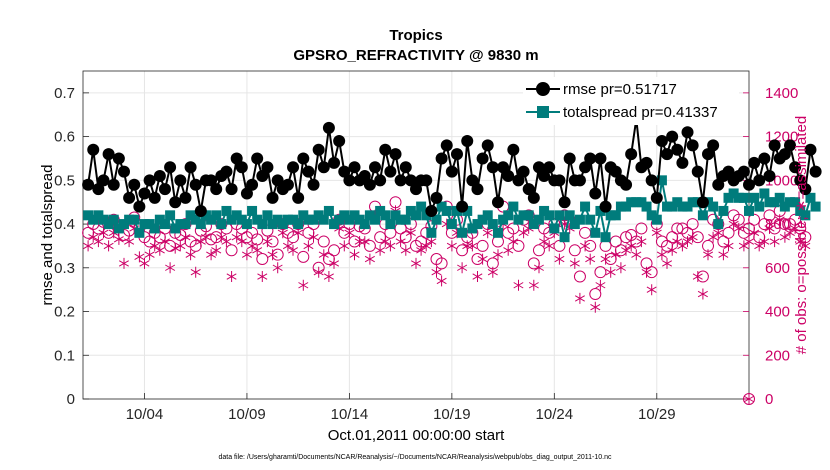 Image resolution: width=830 pixels, height=470 pixels. Describe the element at coordinates (749, 399) in the screenshot. I see `corner-assimilated-marker` at that location.